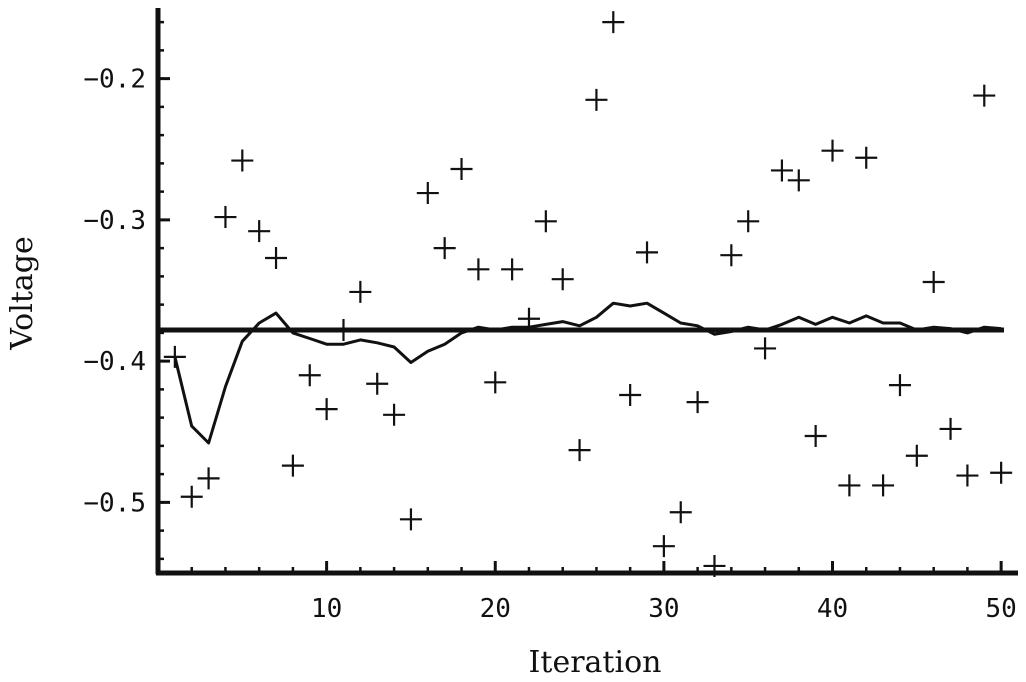 The height and width of the screenshot is (682, 1026). I want to click on x-axis-title: Iteration, so click(595, 662).